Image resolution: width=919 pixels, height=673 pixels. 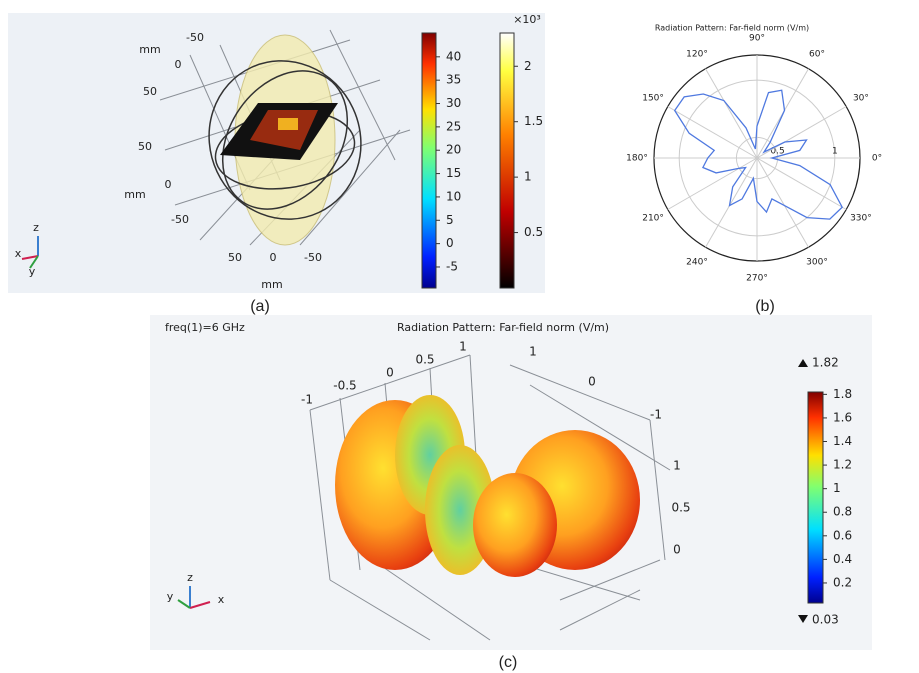 I want to click on colorbar-tick-label: 20, so click(x=453, y=150).